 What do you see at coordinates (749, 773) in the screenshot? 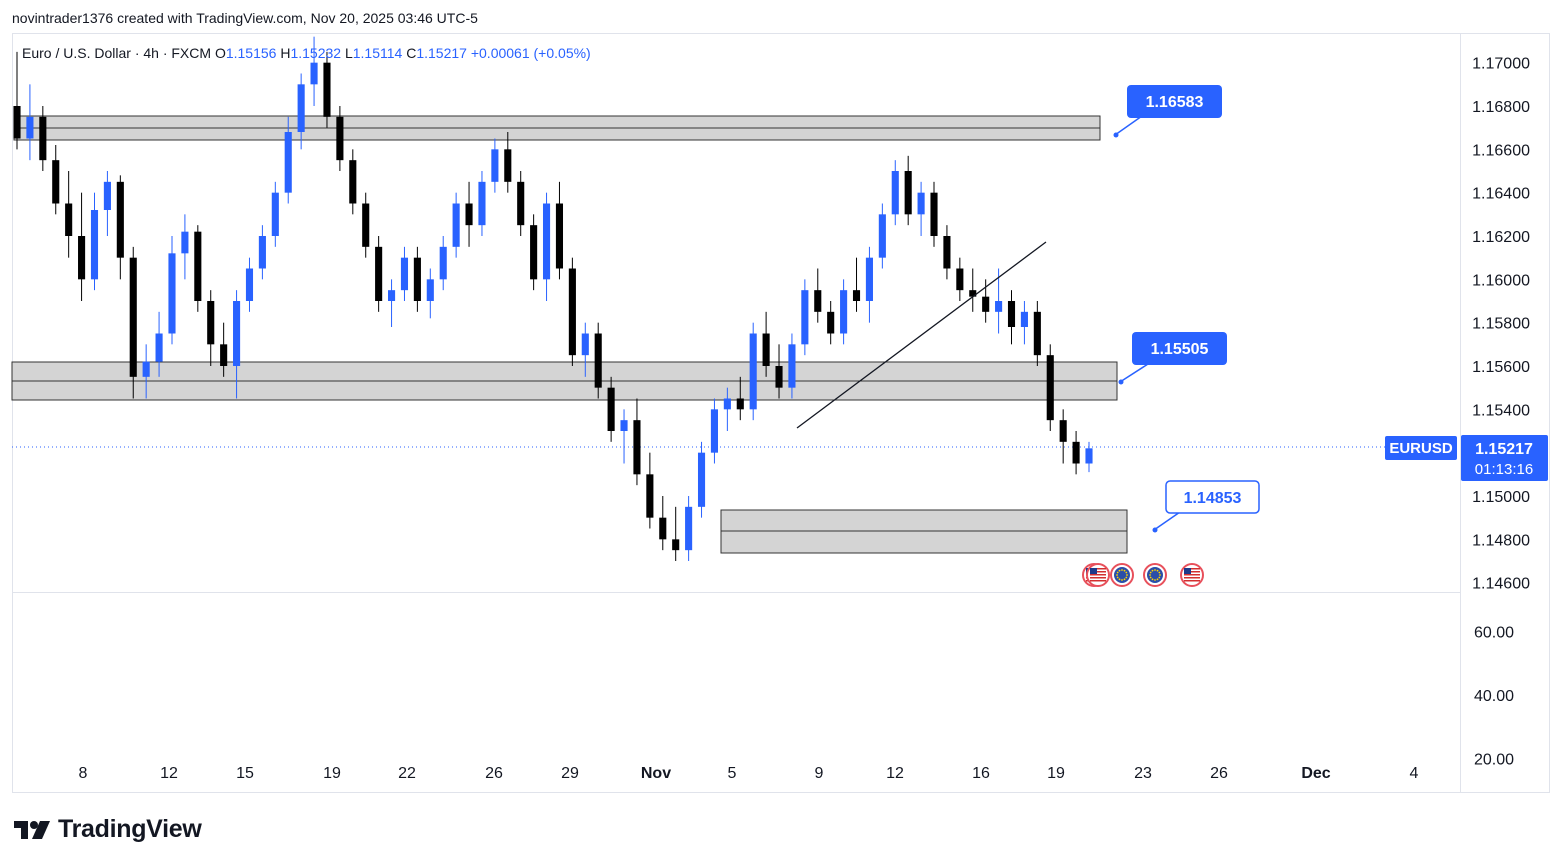
I see `time-axis: 8 12 15 19 22 26 29 Nov 5 9 12 16 19 23 26 Dec 4` at bounding box center [749, 773].